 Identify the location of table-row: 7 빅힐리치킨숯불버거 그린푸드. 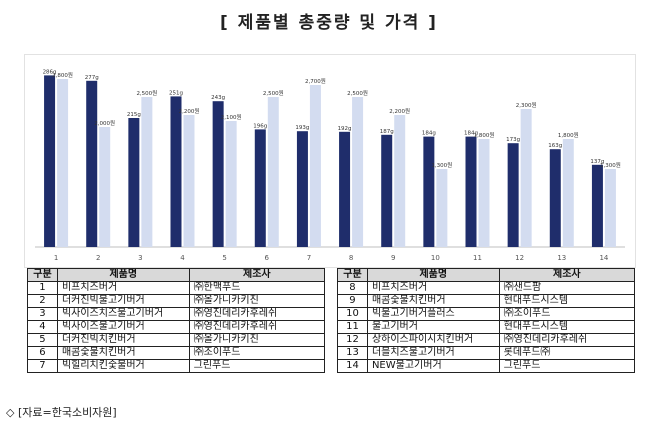
(176, 366).